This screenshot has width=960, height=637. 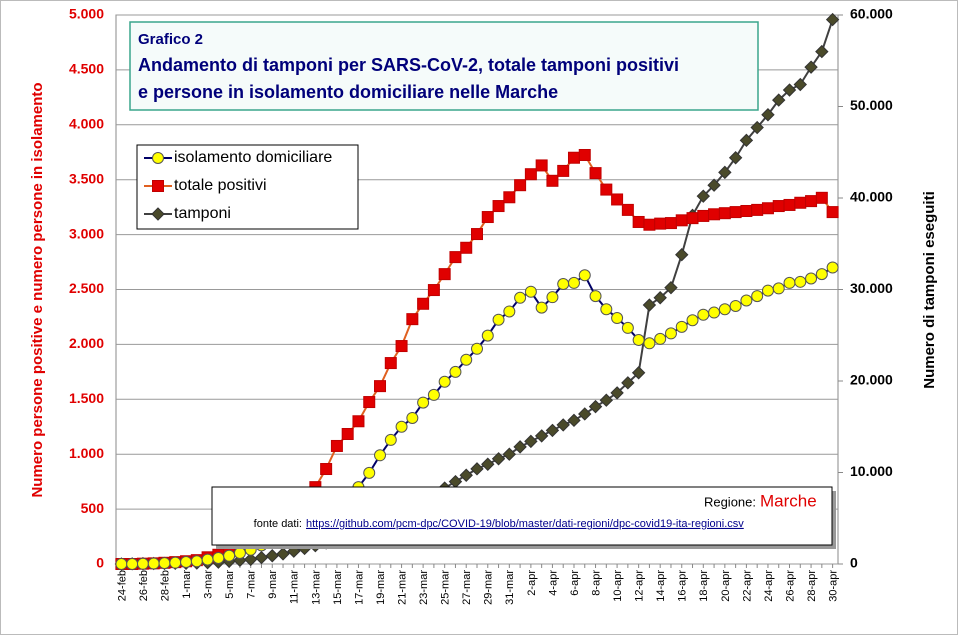 I want to click on x-tick-label: 16-apr, so click(x=683, y=586).